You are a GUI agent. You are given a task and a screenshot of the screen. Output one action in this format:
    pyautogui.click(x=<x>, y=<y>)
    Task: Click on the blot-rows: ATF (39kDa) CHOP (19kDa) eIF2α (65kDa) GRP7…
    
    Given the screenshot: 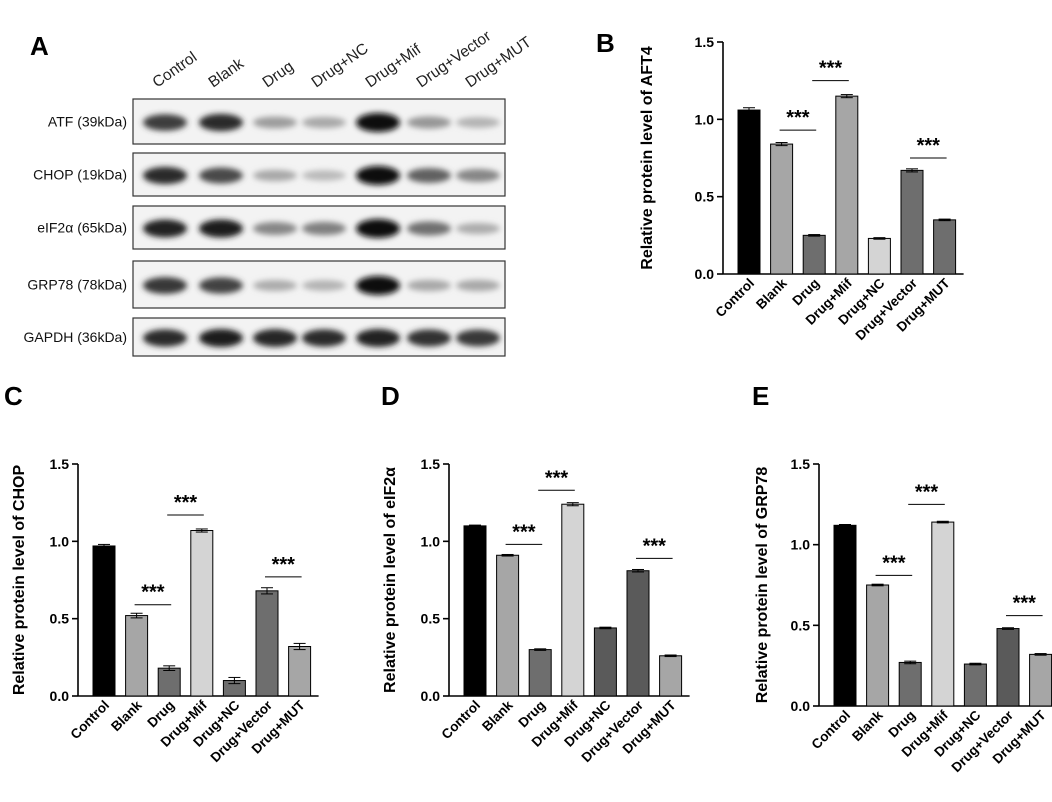 What is the action you would take?
    pyautogui.click(x=265, y=227)
    